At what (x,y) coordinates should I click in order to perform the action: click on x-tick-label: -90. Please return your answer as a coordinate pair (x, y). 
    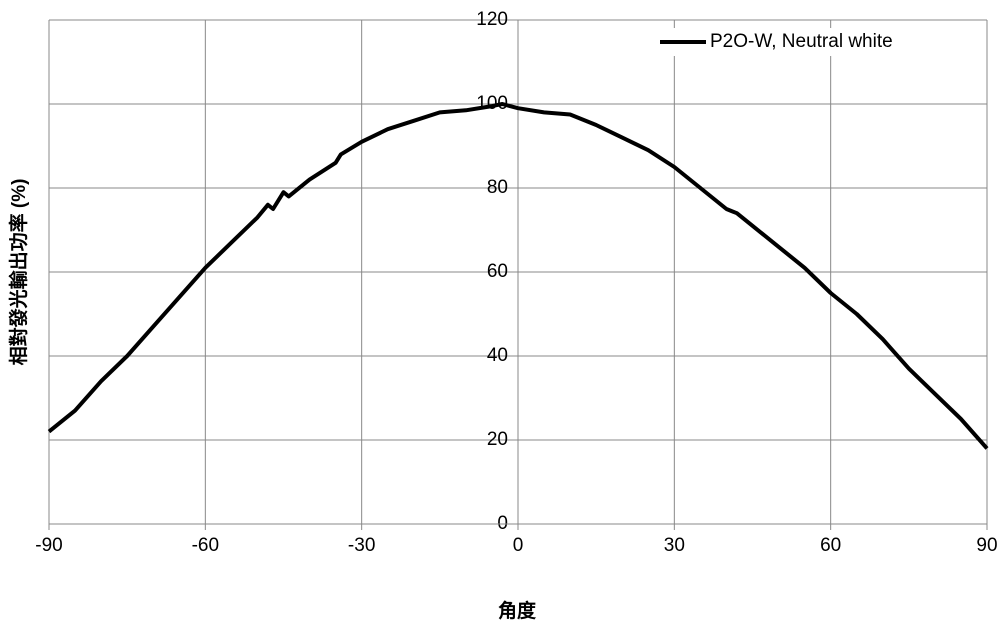
    Looking at the image, I should click on (48, 545).